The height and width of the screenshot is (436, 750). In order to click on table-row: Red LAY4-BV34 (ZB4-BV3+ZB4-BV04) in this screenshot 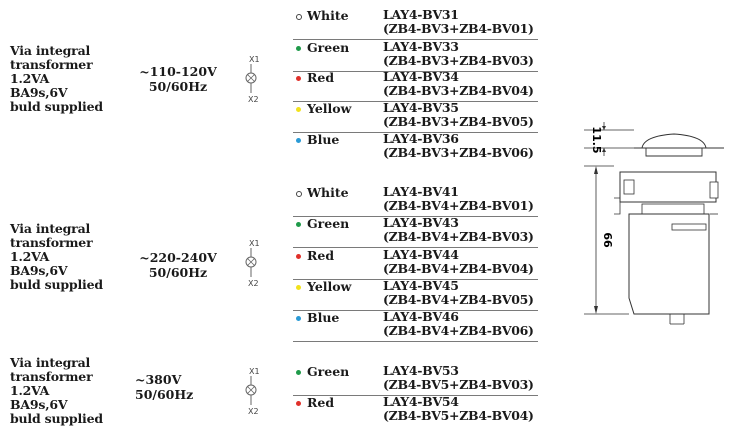, I will do `click(415, 86)`.